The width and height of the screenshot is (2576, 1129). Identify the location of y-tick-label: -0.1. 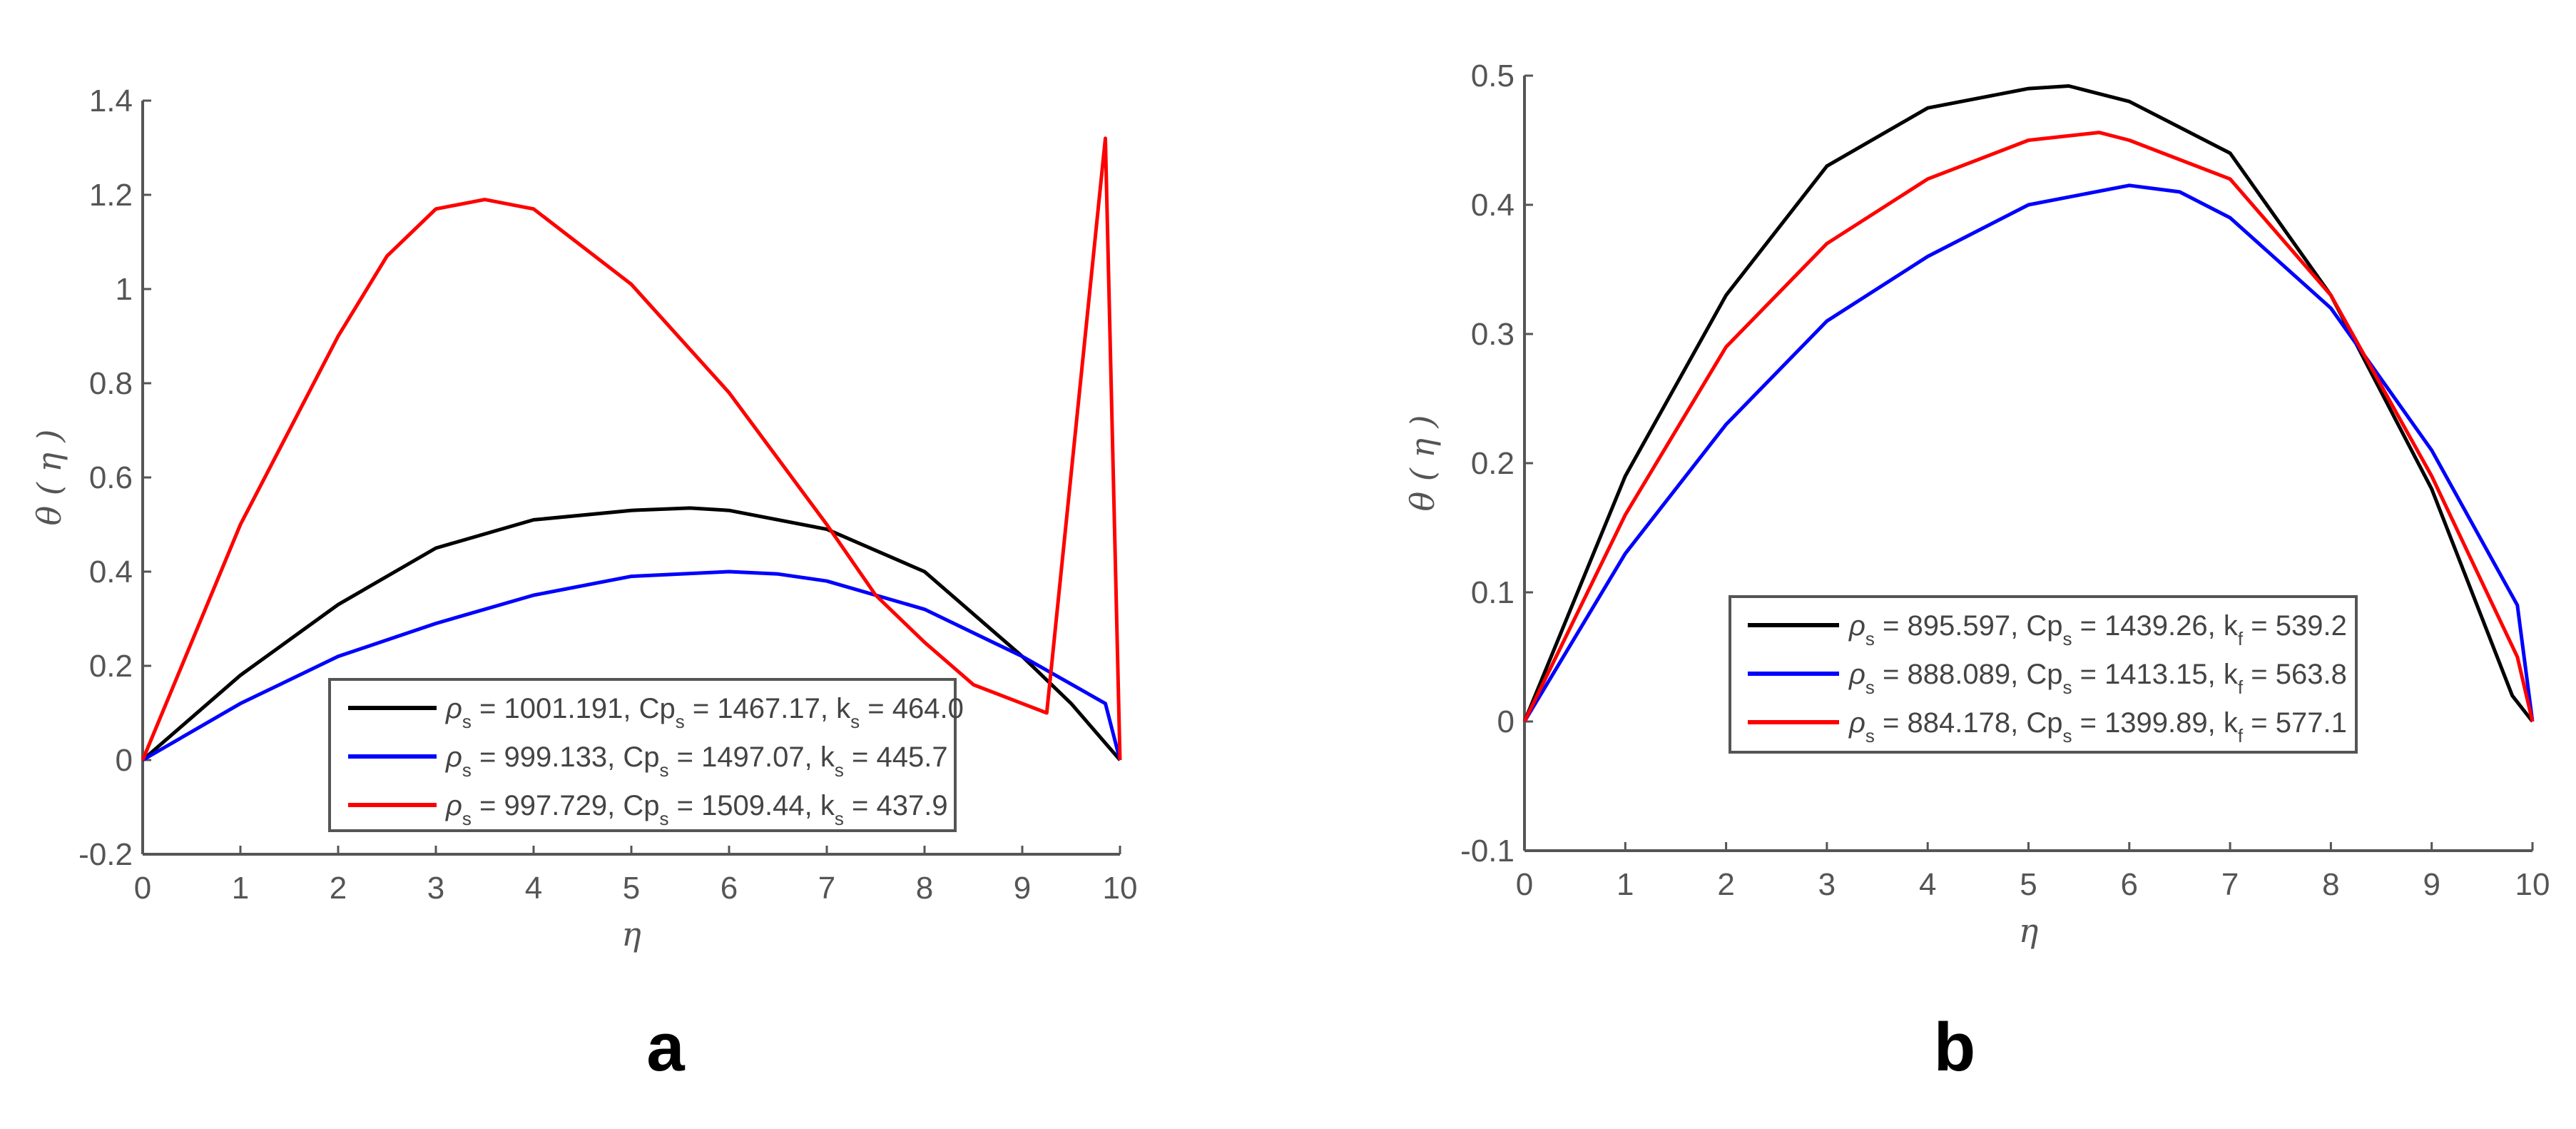
(1487, 852).